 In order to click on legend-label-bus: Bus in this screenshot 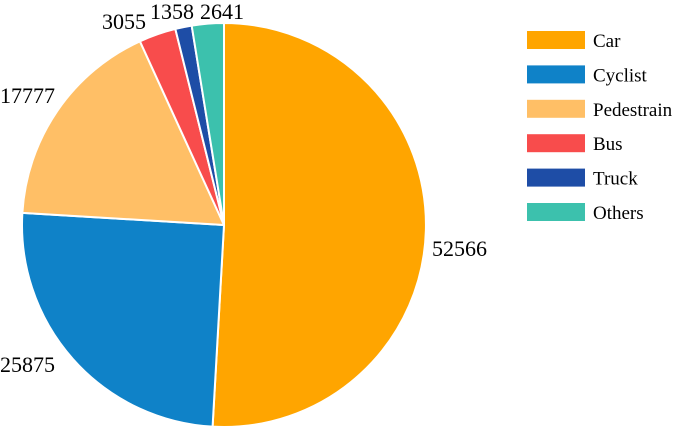, I will do `click(608, 144)`.